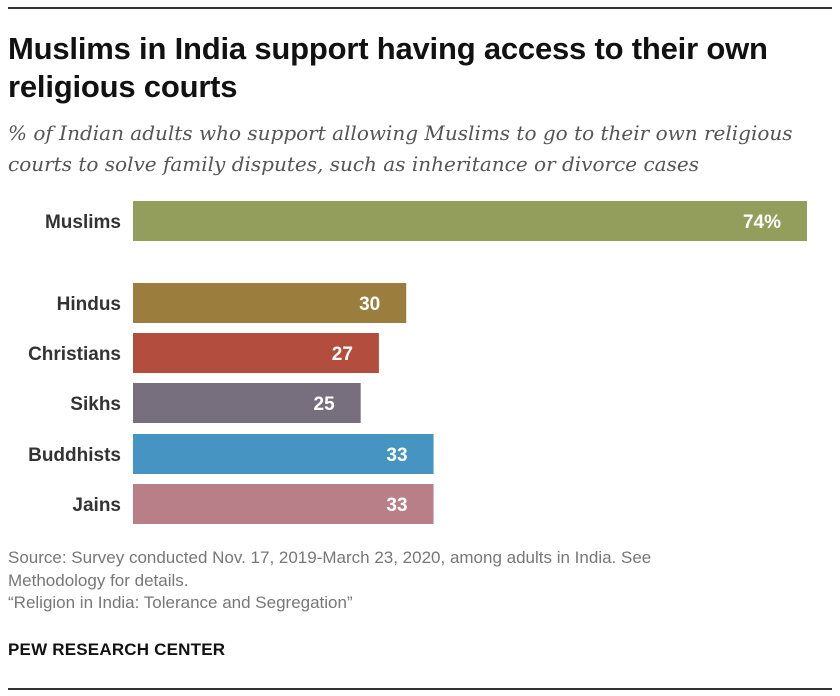 Image resolution: width=840 pixels, height=696 pixels. I want to click on category-label-christians: Christians, so click(74, 354).